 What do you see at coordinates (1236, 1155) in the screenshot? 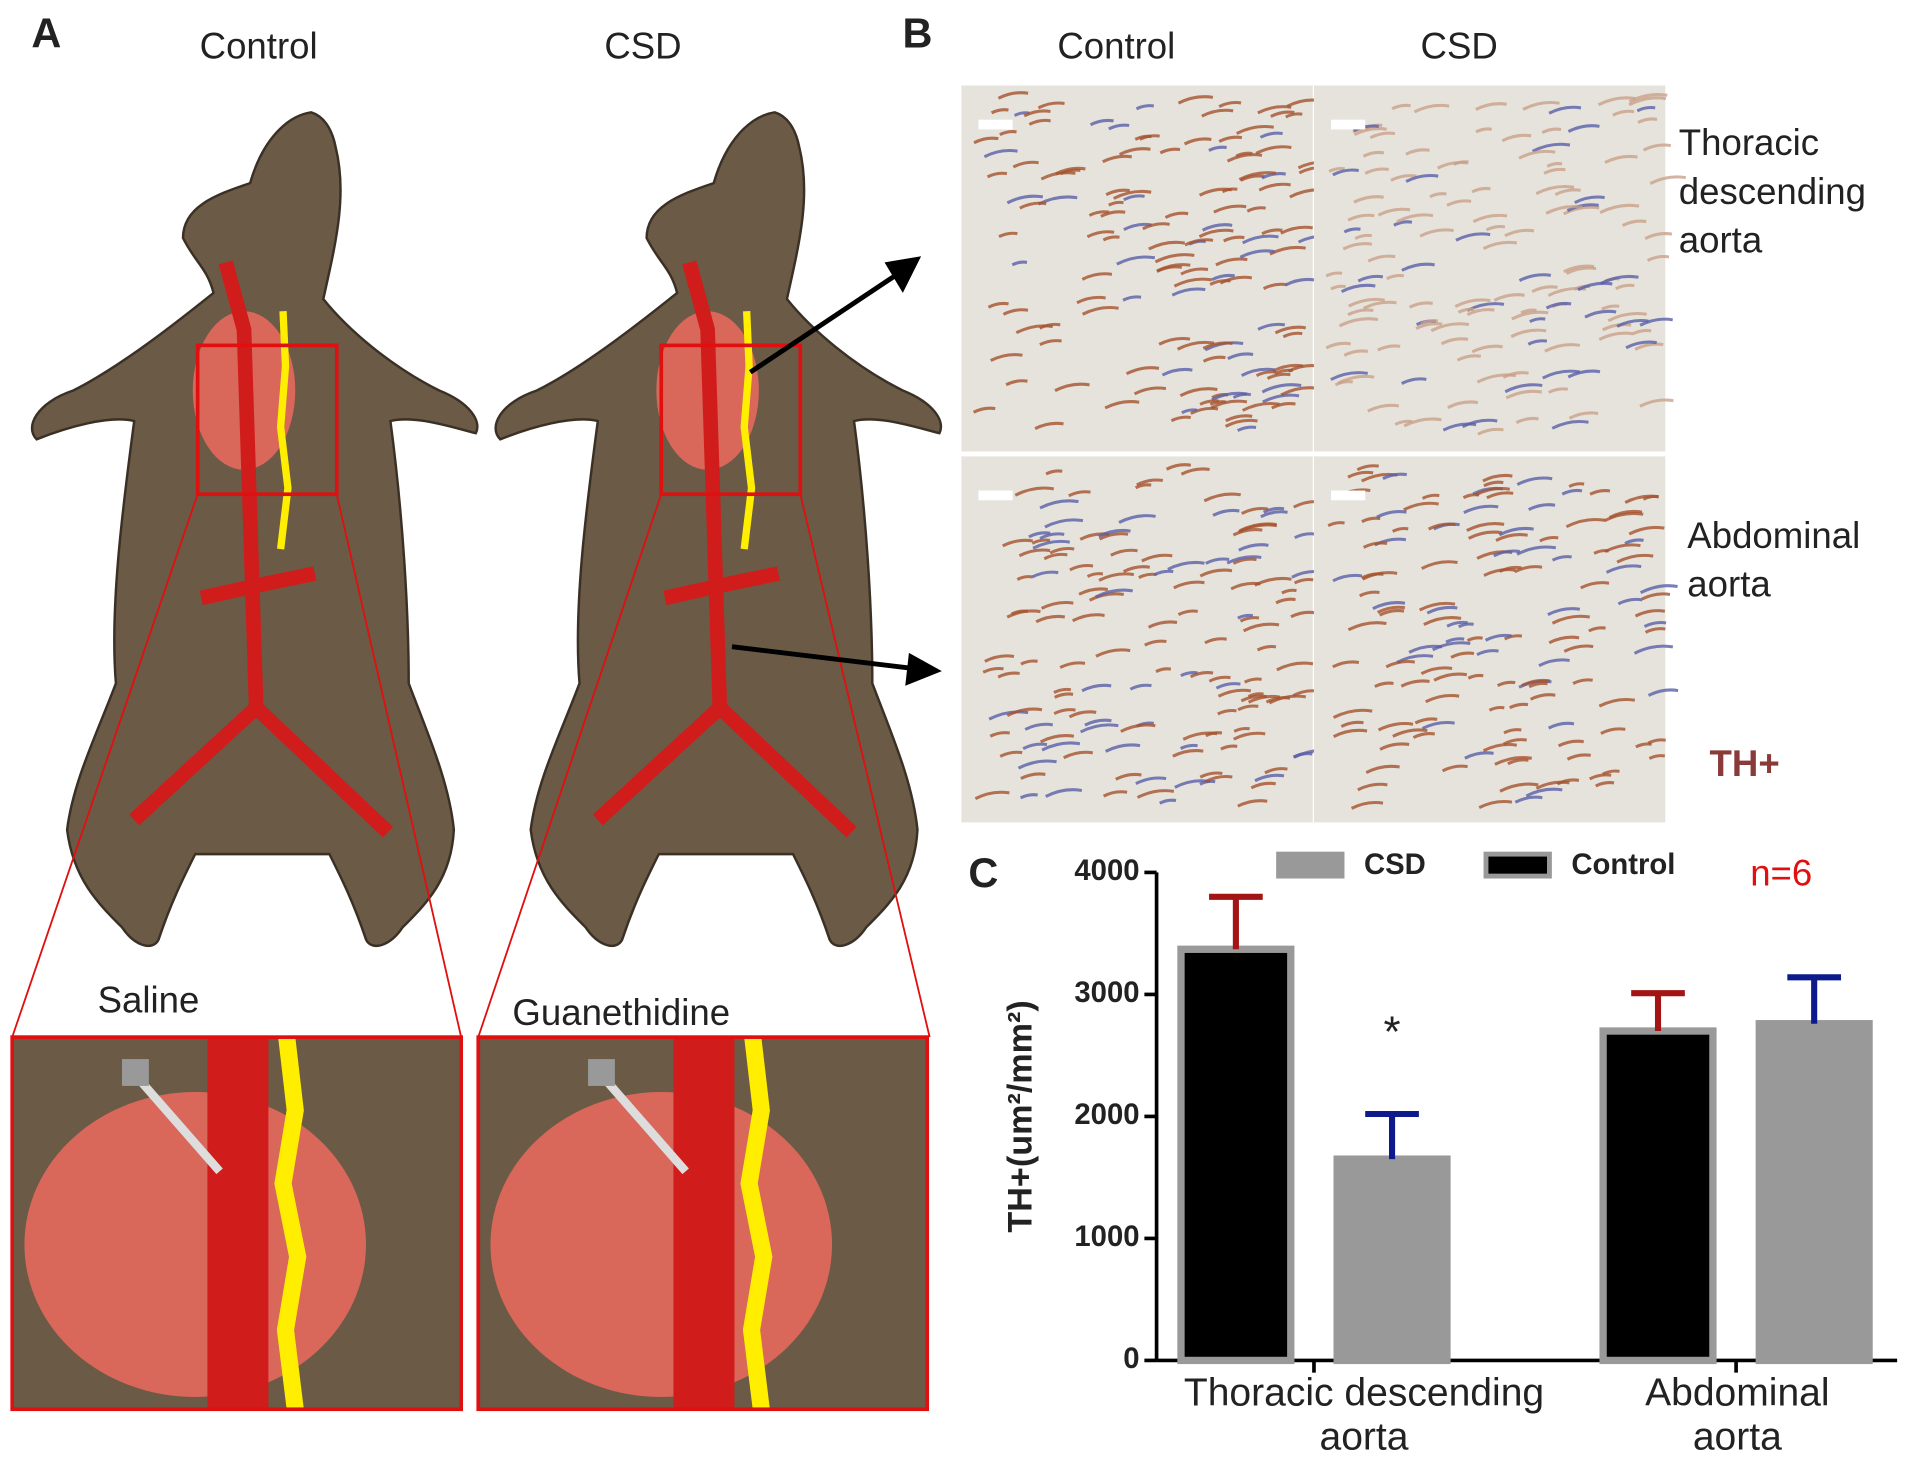
I see `bar` at bounding box center [1236, 1155].